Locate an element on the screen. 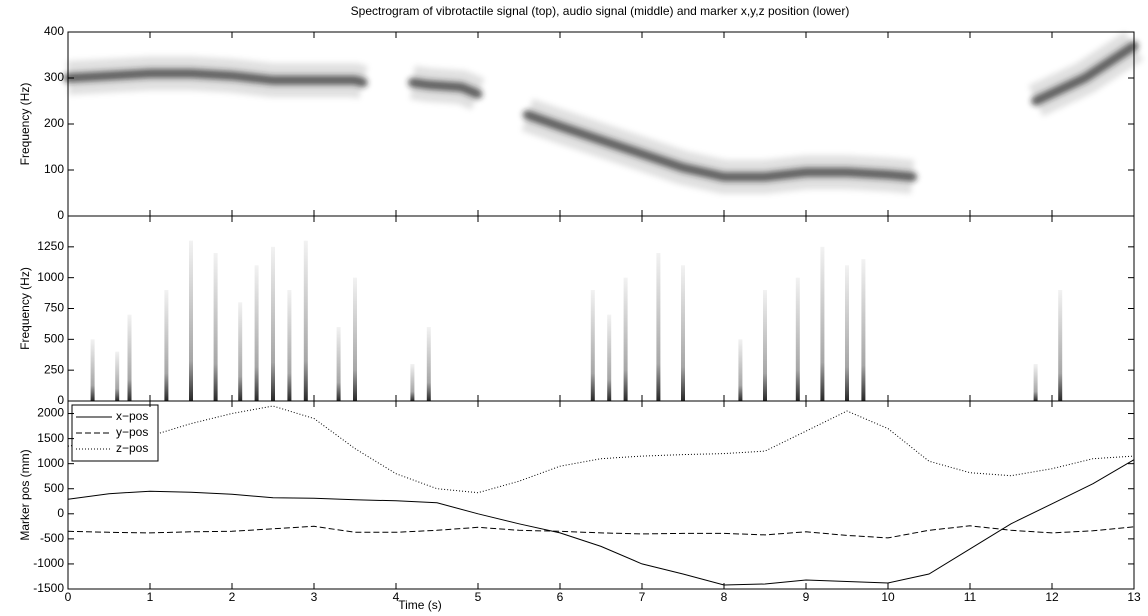 This screenshot has width=1148, height=616. x-tick-label: 12 is located at coordinates (1052, 597).